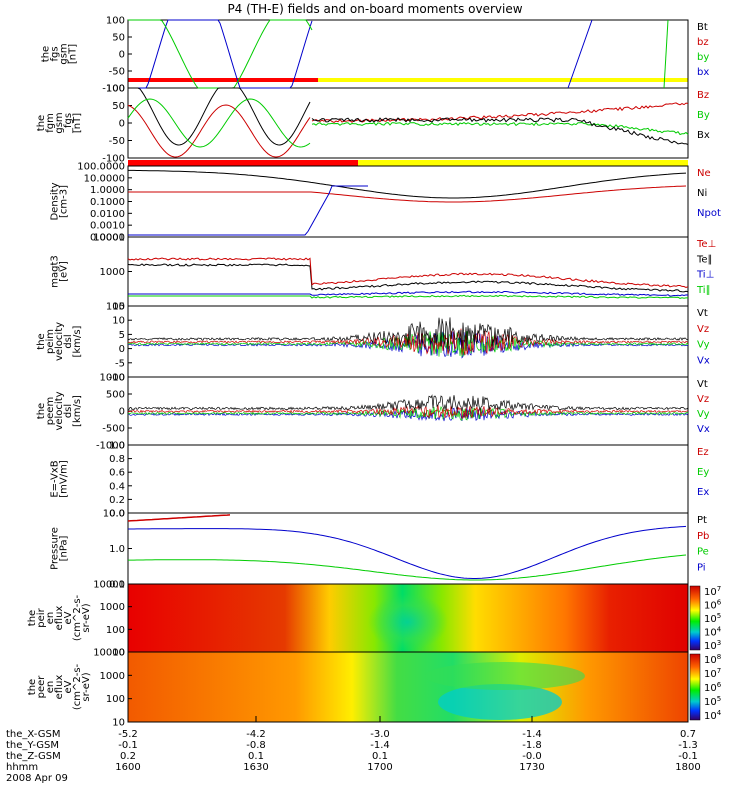 This screenshot has height=804, width=750. What do you see at coordinates (86, 617) in the screenshot?
I see `y-axis-label-line: sr-eV)` at bounding box center [86, 617].